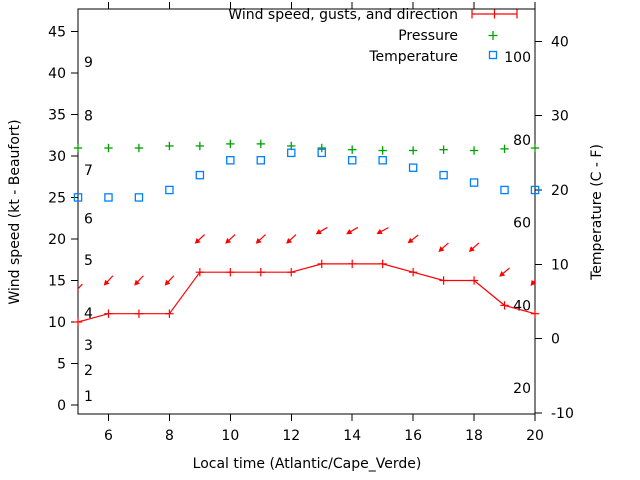 This screenshot has height=480, width=640. What do you see at coordinates (517, 58) in the screenshot?
I see `pressure-scale-label: 100` at bounding box center [517, 58].